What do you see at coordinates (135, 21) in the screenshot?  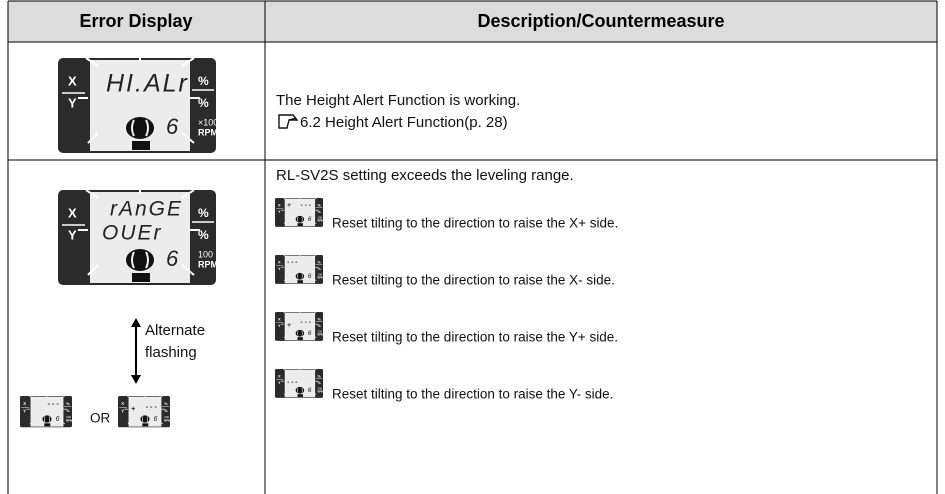 I see `header-cell: Error Display` at bounding box center [135, 21].